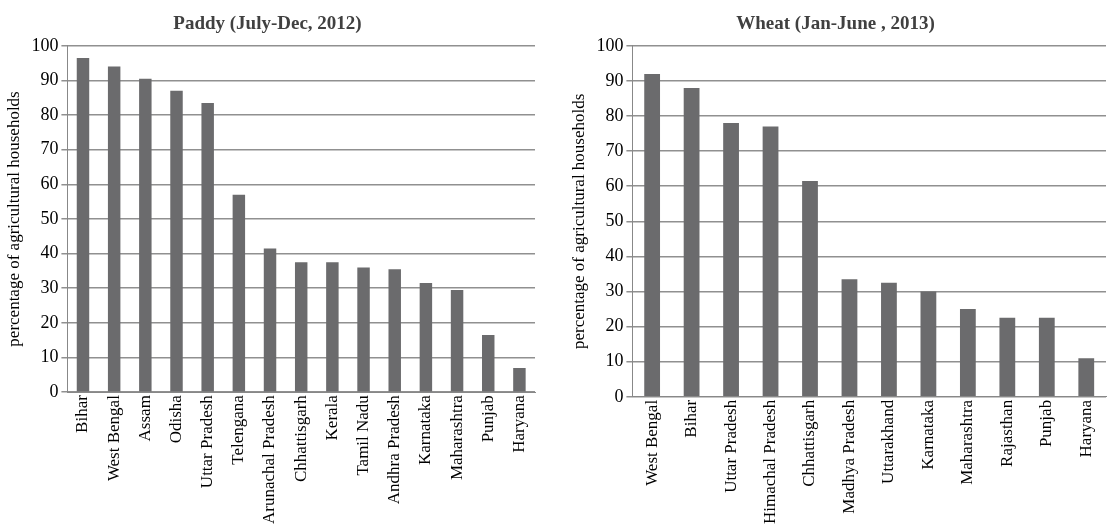  What do you see at coordinates (267, 23) in the screenshot?
I see `chart-title: Paddy (July-Dec, 2012)` at bounding box center [267, 23].